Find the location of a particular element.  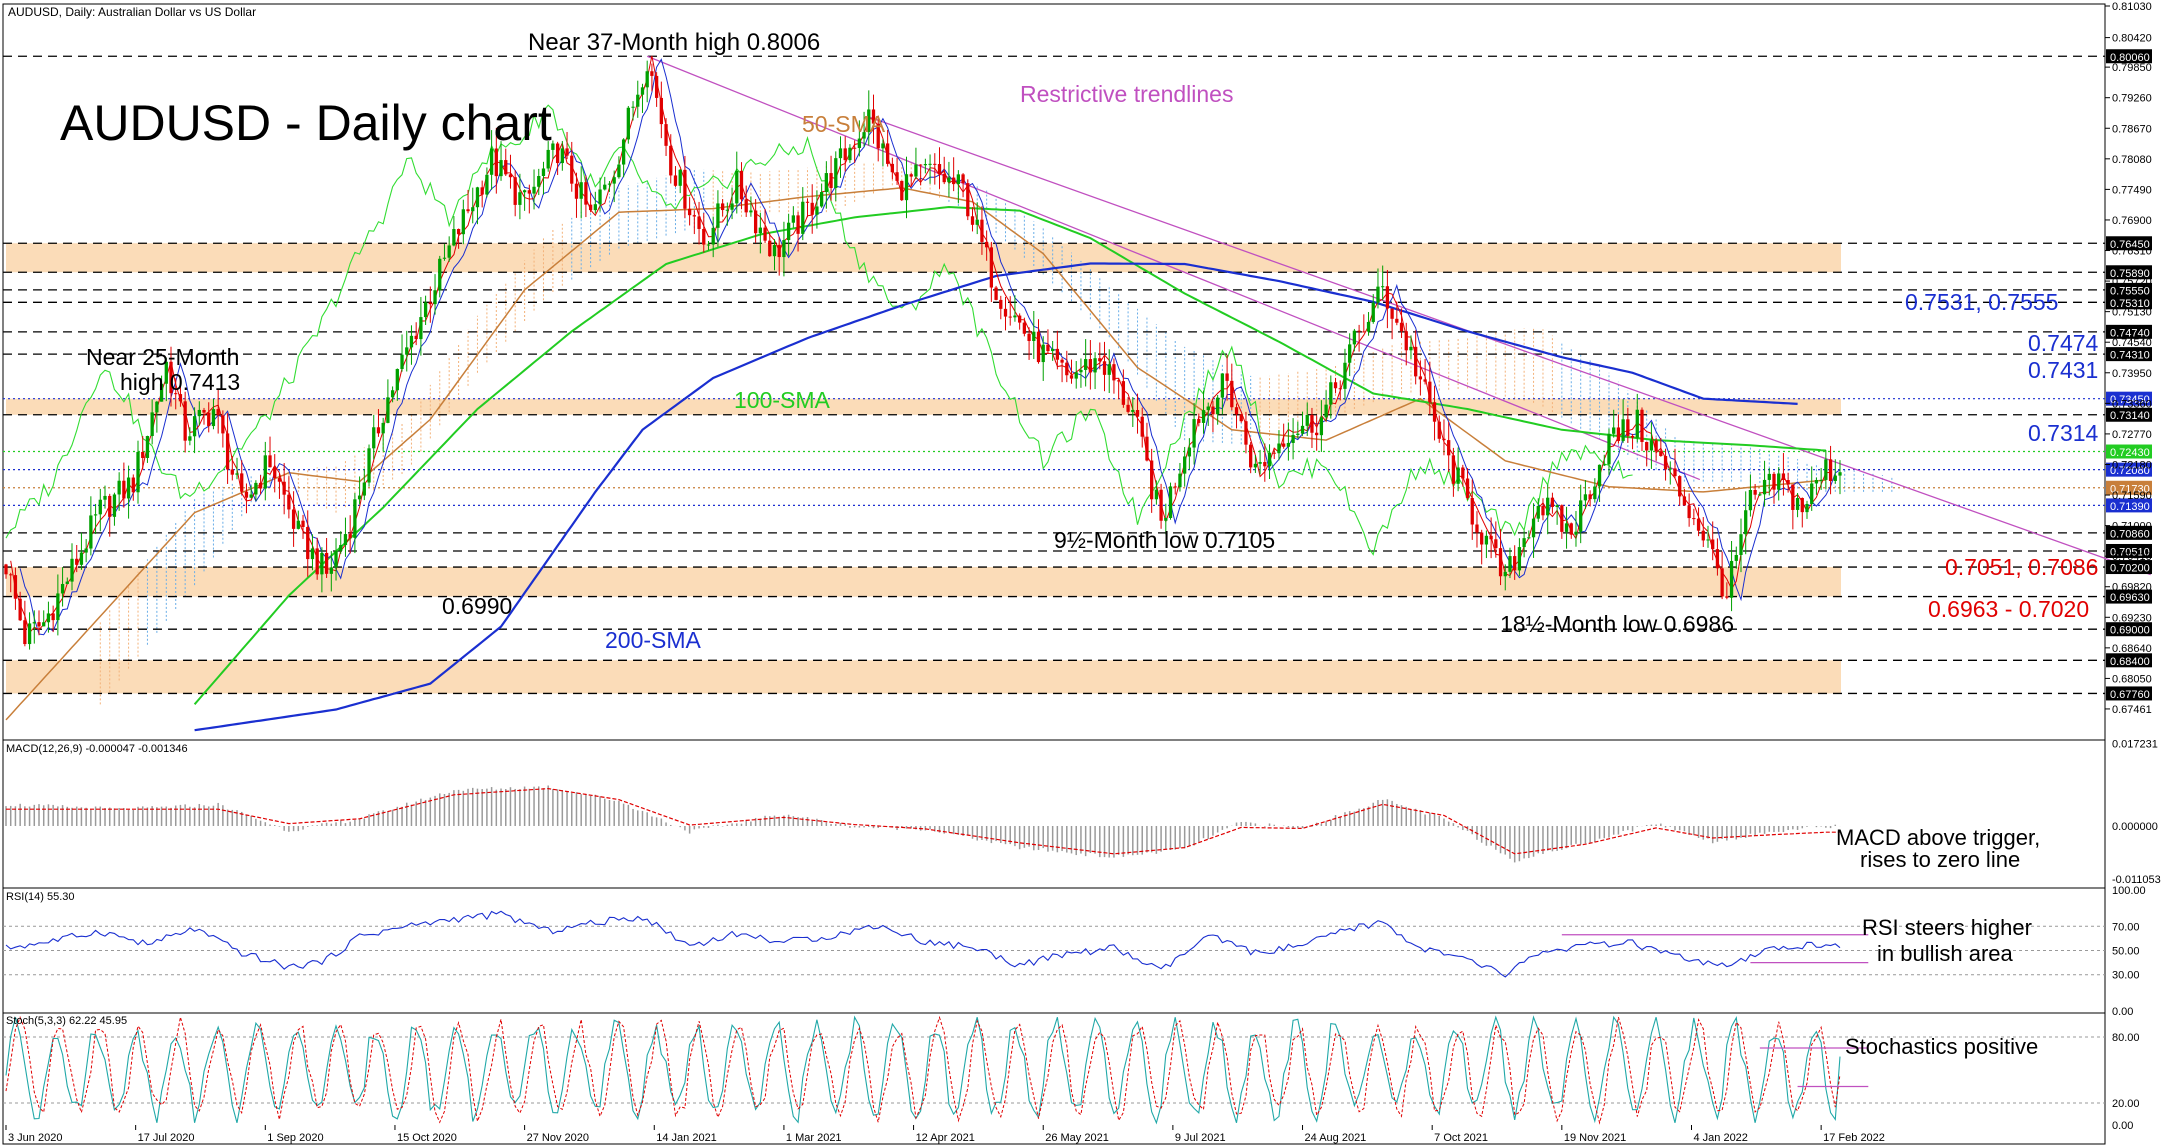

resistance-label-7474: 0.7474 is located at coordinates (2063, 343).